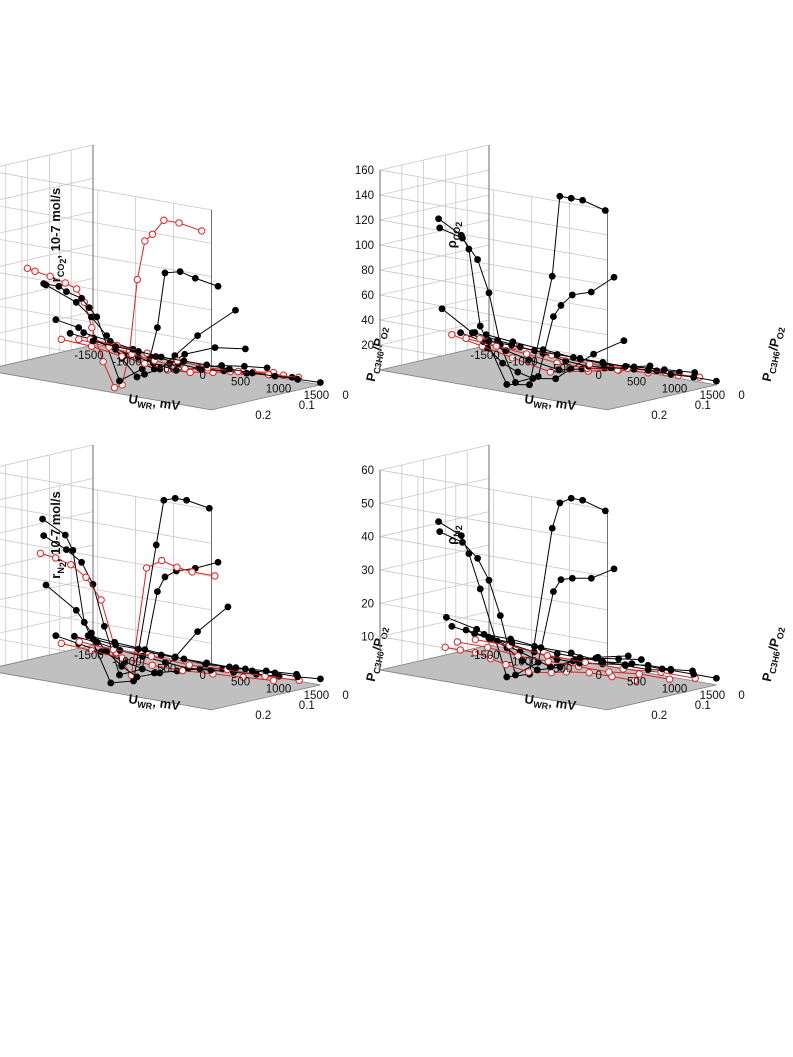  What do you see at coordinates (61, 570) in the screenshot?
I see `y-label-sub: N` at bounding box center [61, 570].